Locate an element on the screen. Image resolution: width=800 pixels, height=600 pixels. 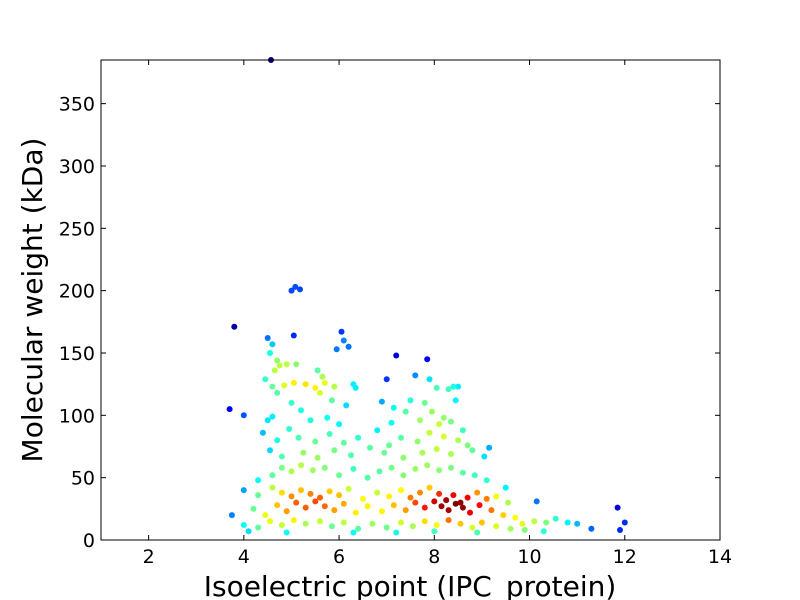
x-tick-label: 12 is located at coordinates (625, 557).